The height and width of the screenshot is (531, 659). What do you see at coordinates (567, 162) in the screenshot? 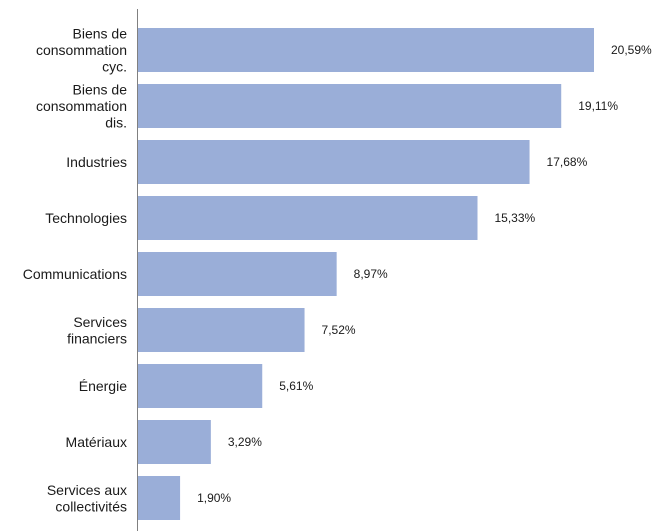
I see `data-label: 17,68%` at bounding box center [567, 162].